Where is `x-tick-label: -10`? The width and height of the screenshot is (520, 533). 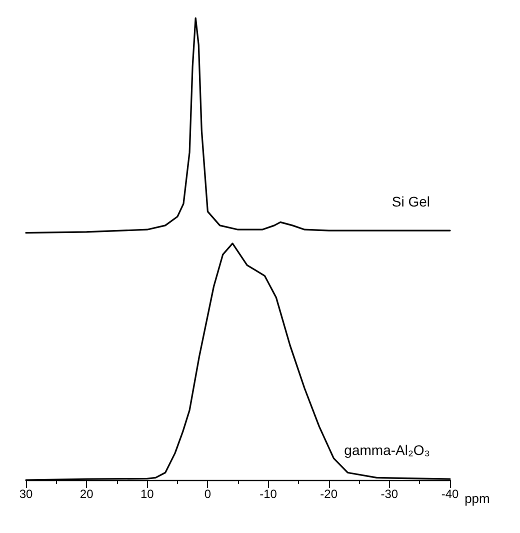
x-tick-label: -10 is located at coordinates (269, 494).